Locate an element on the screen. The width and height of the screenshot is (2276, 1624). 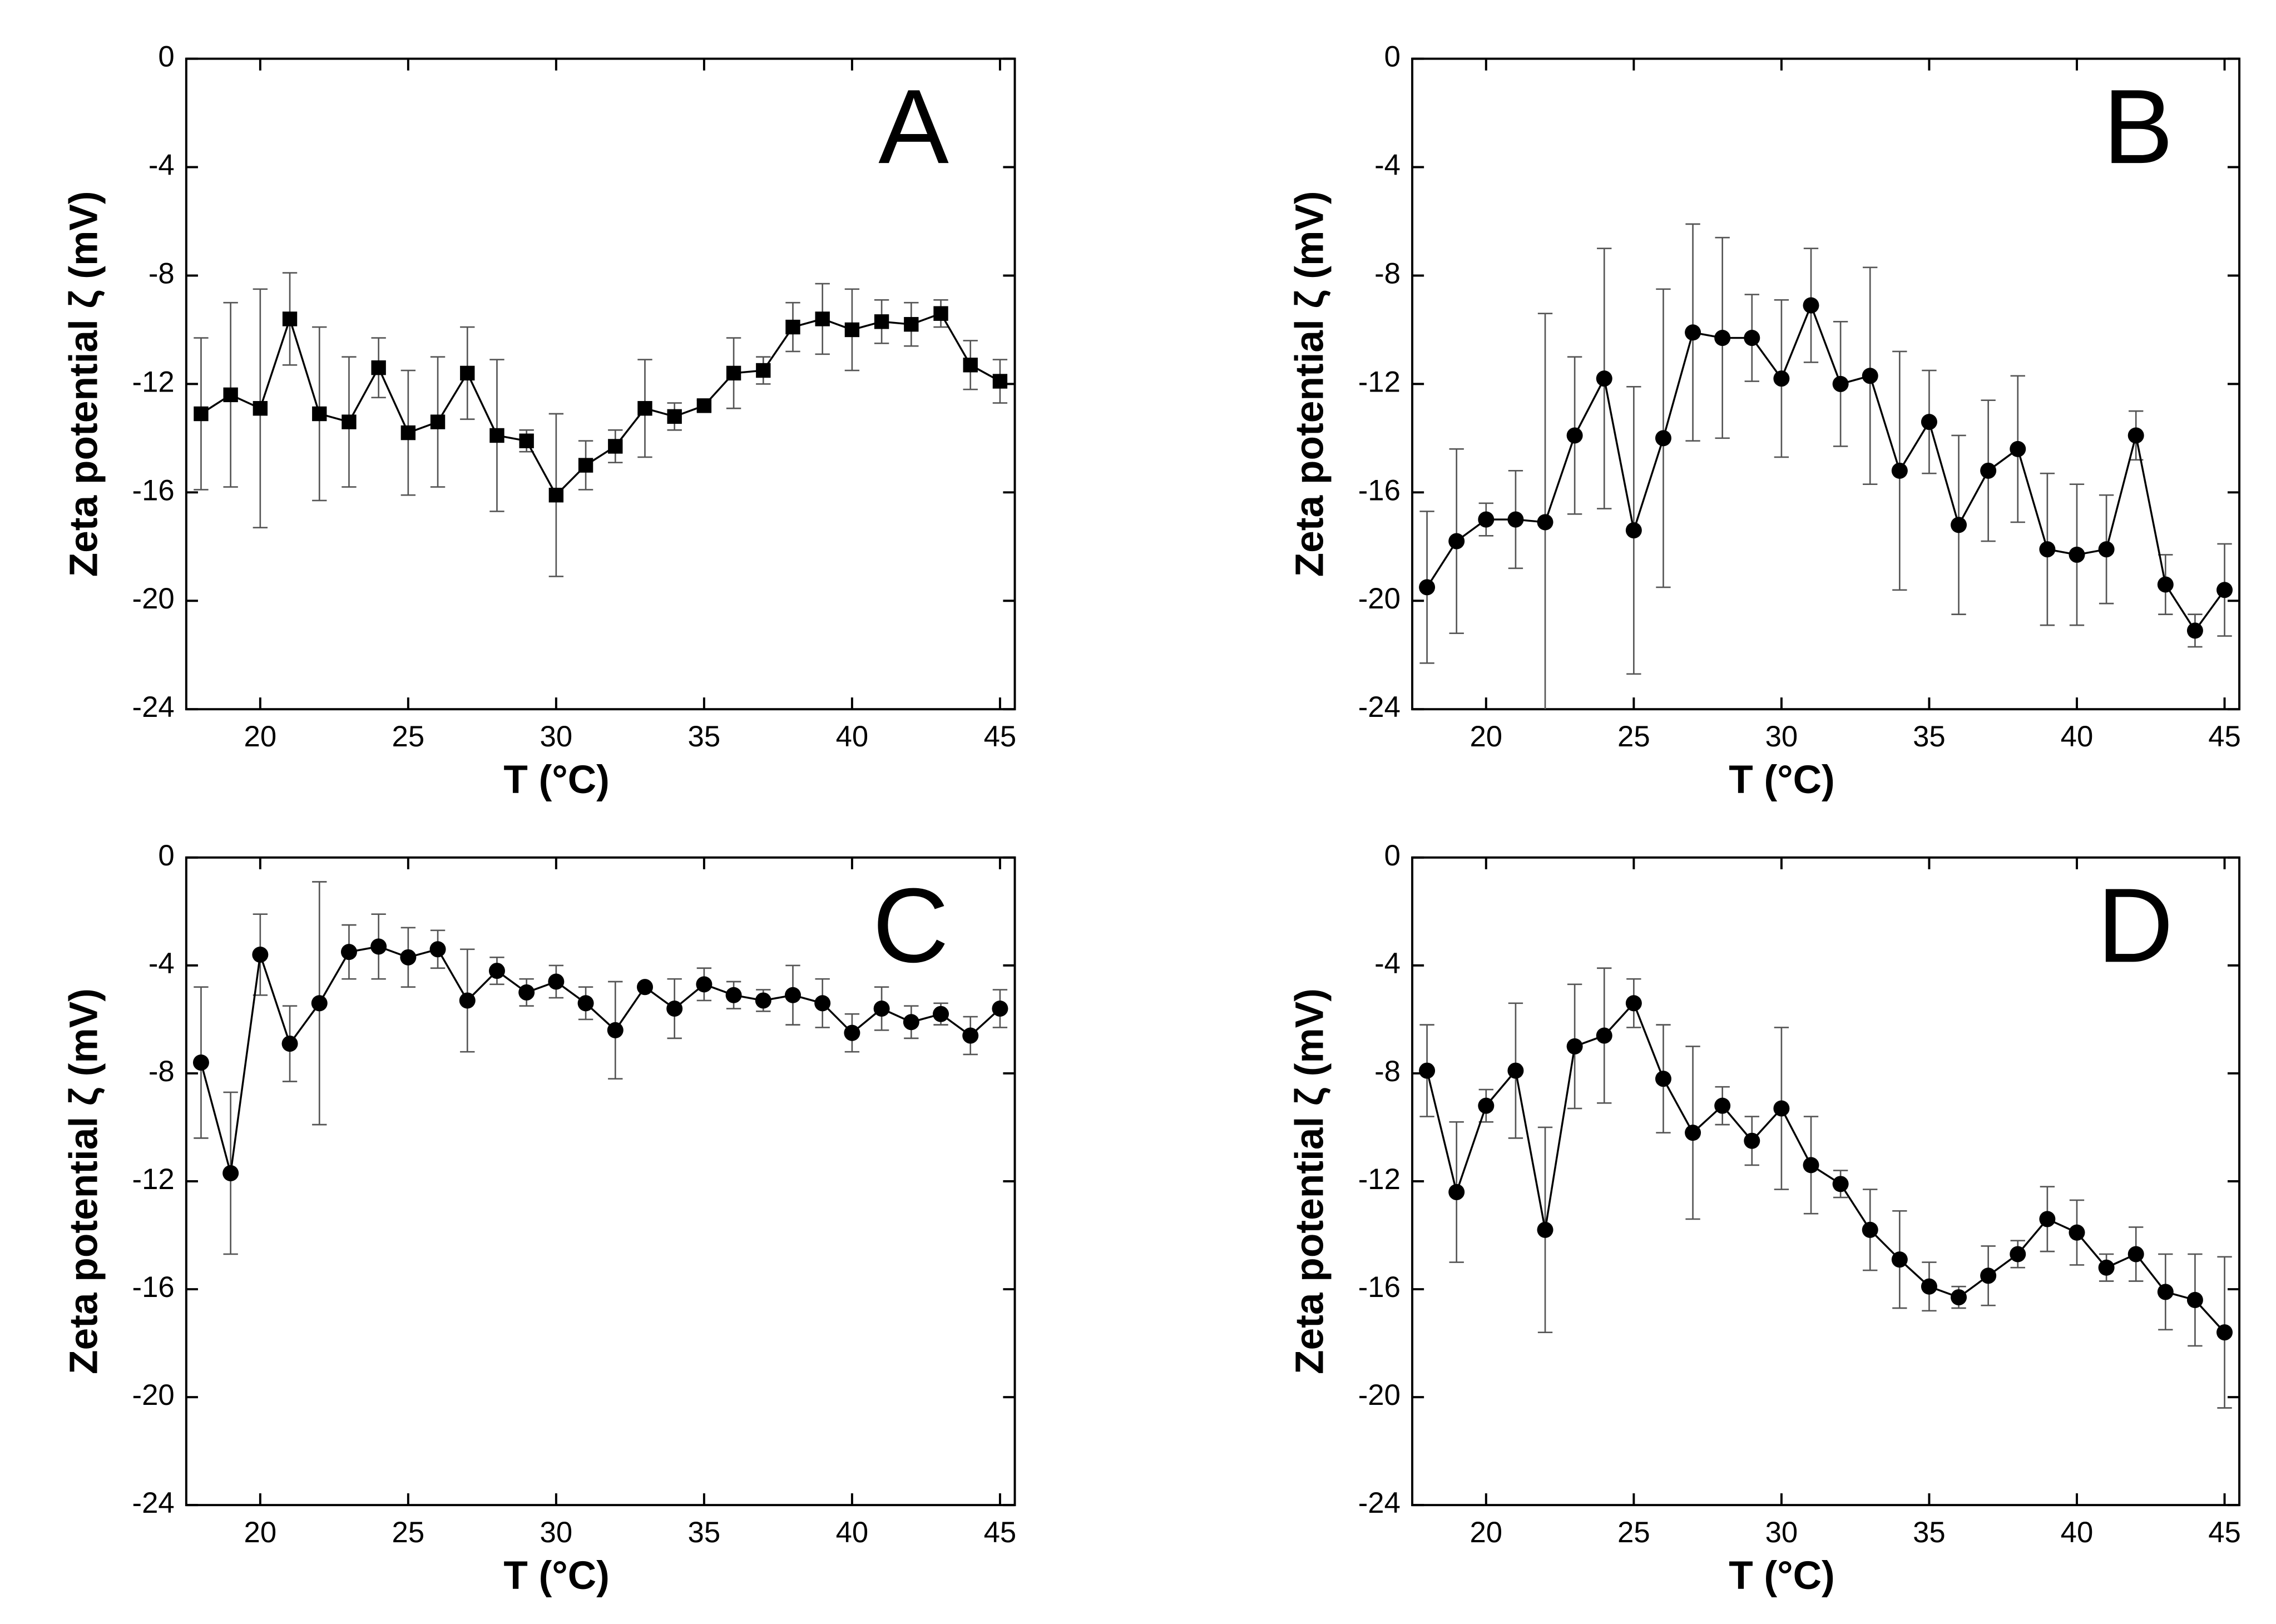
y-tick-label: -24 is located at coordinates (1379, 1503).